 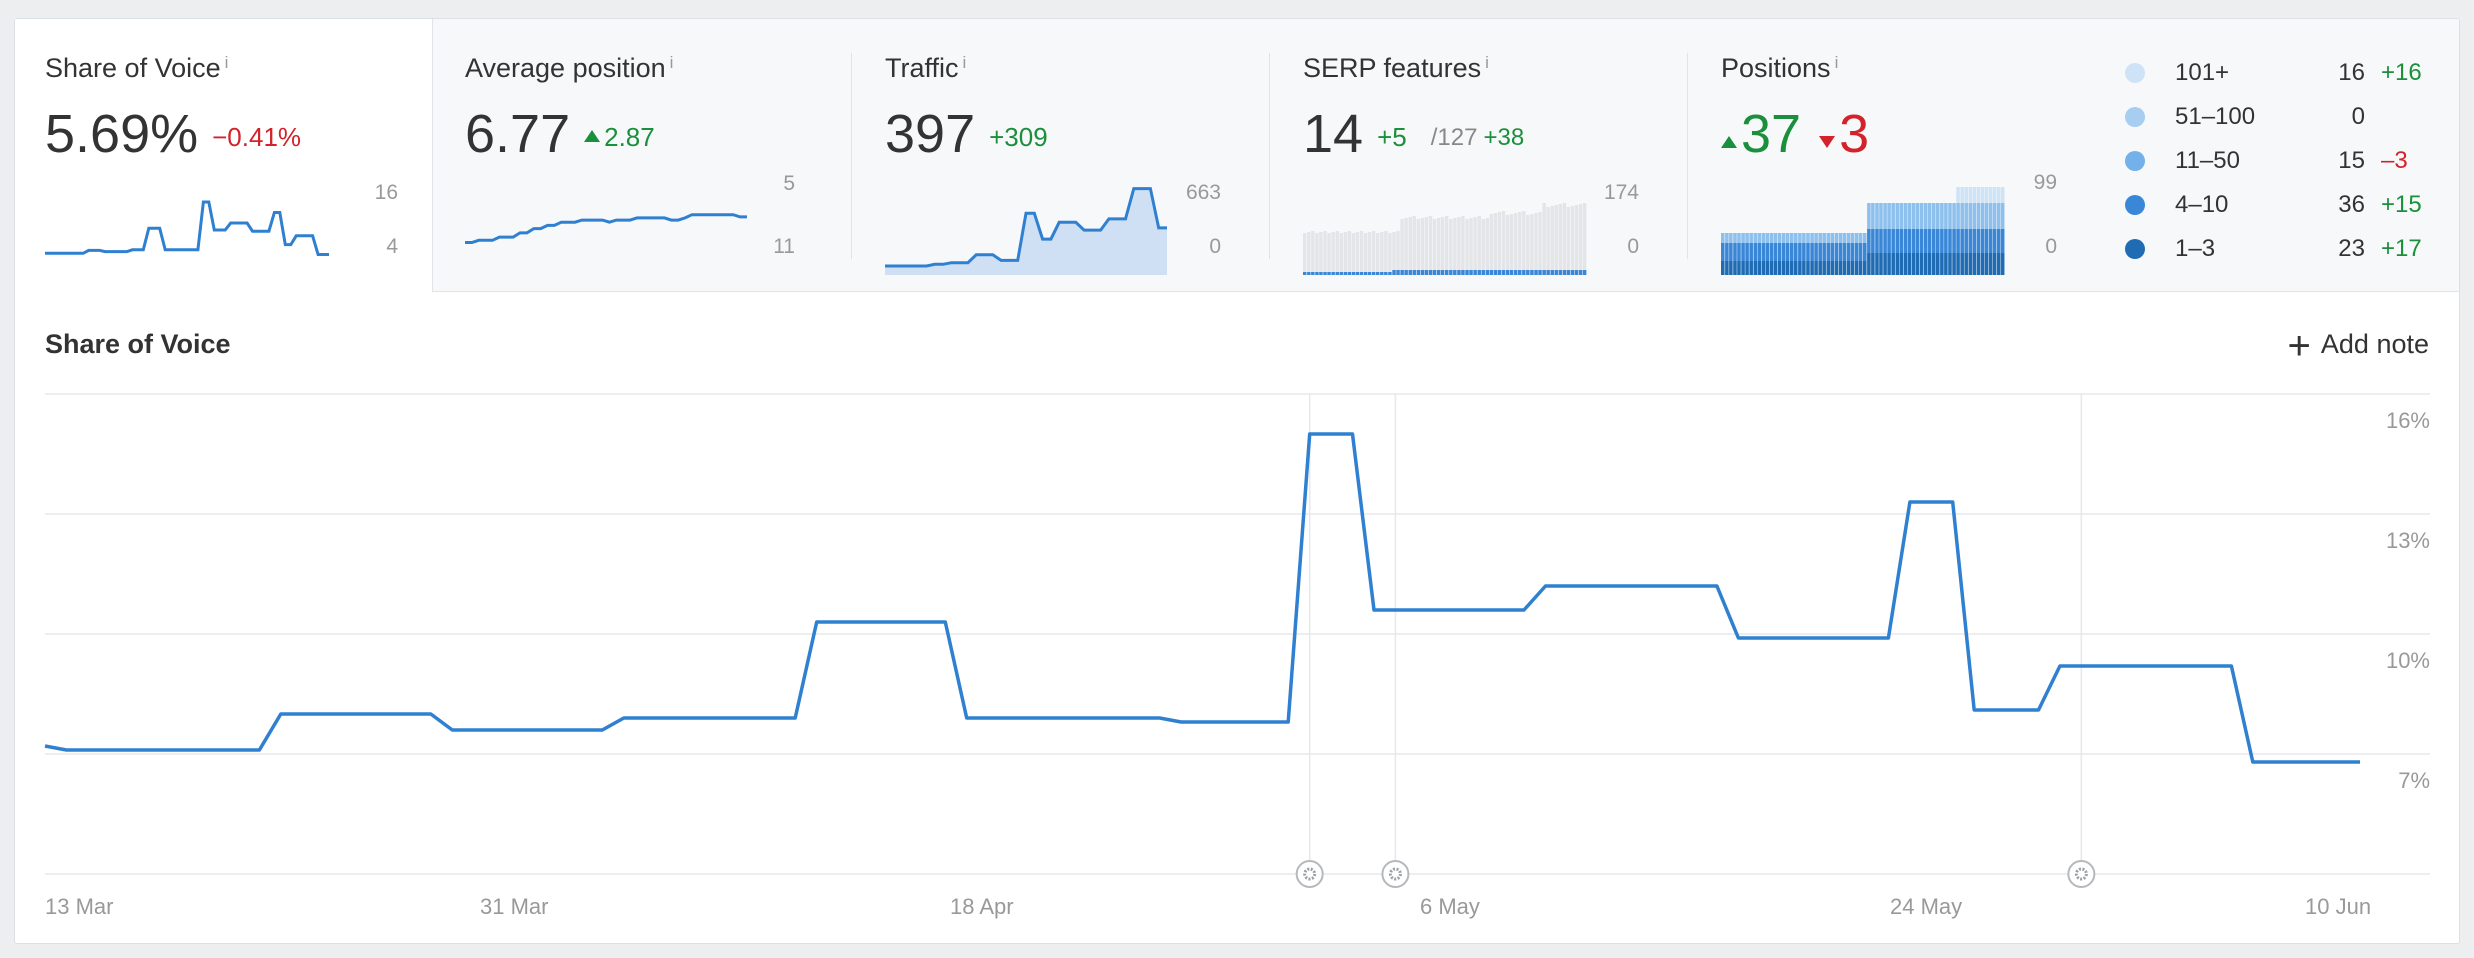 I want to click on legend-name: 4–10, so click(x=2202, y=204).